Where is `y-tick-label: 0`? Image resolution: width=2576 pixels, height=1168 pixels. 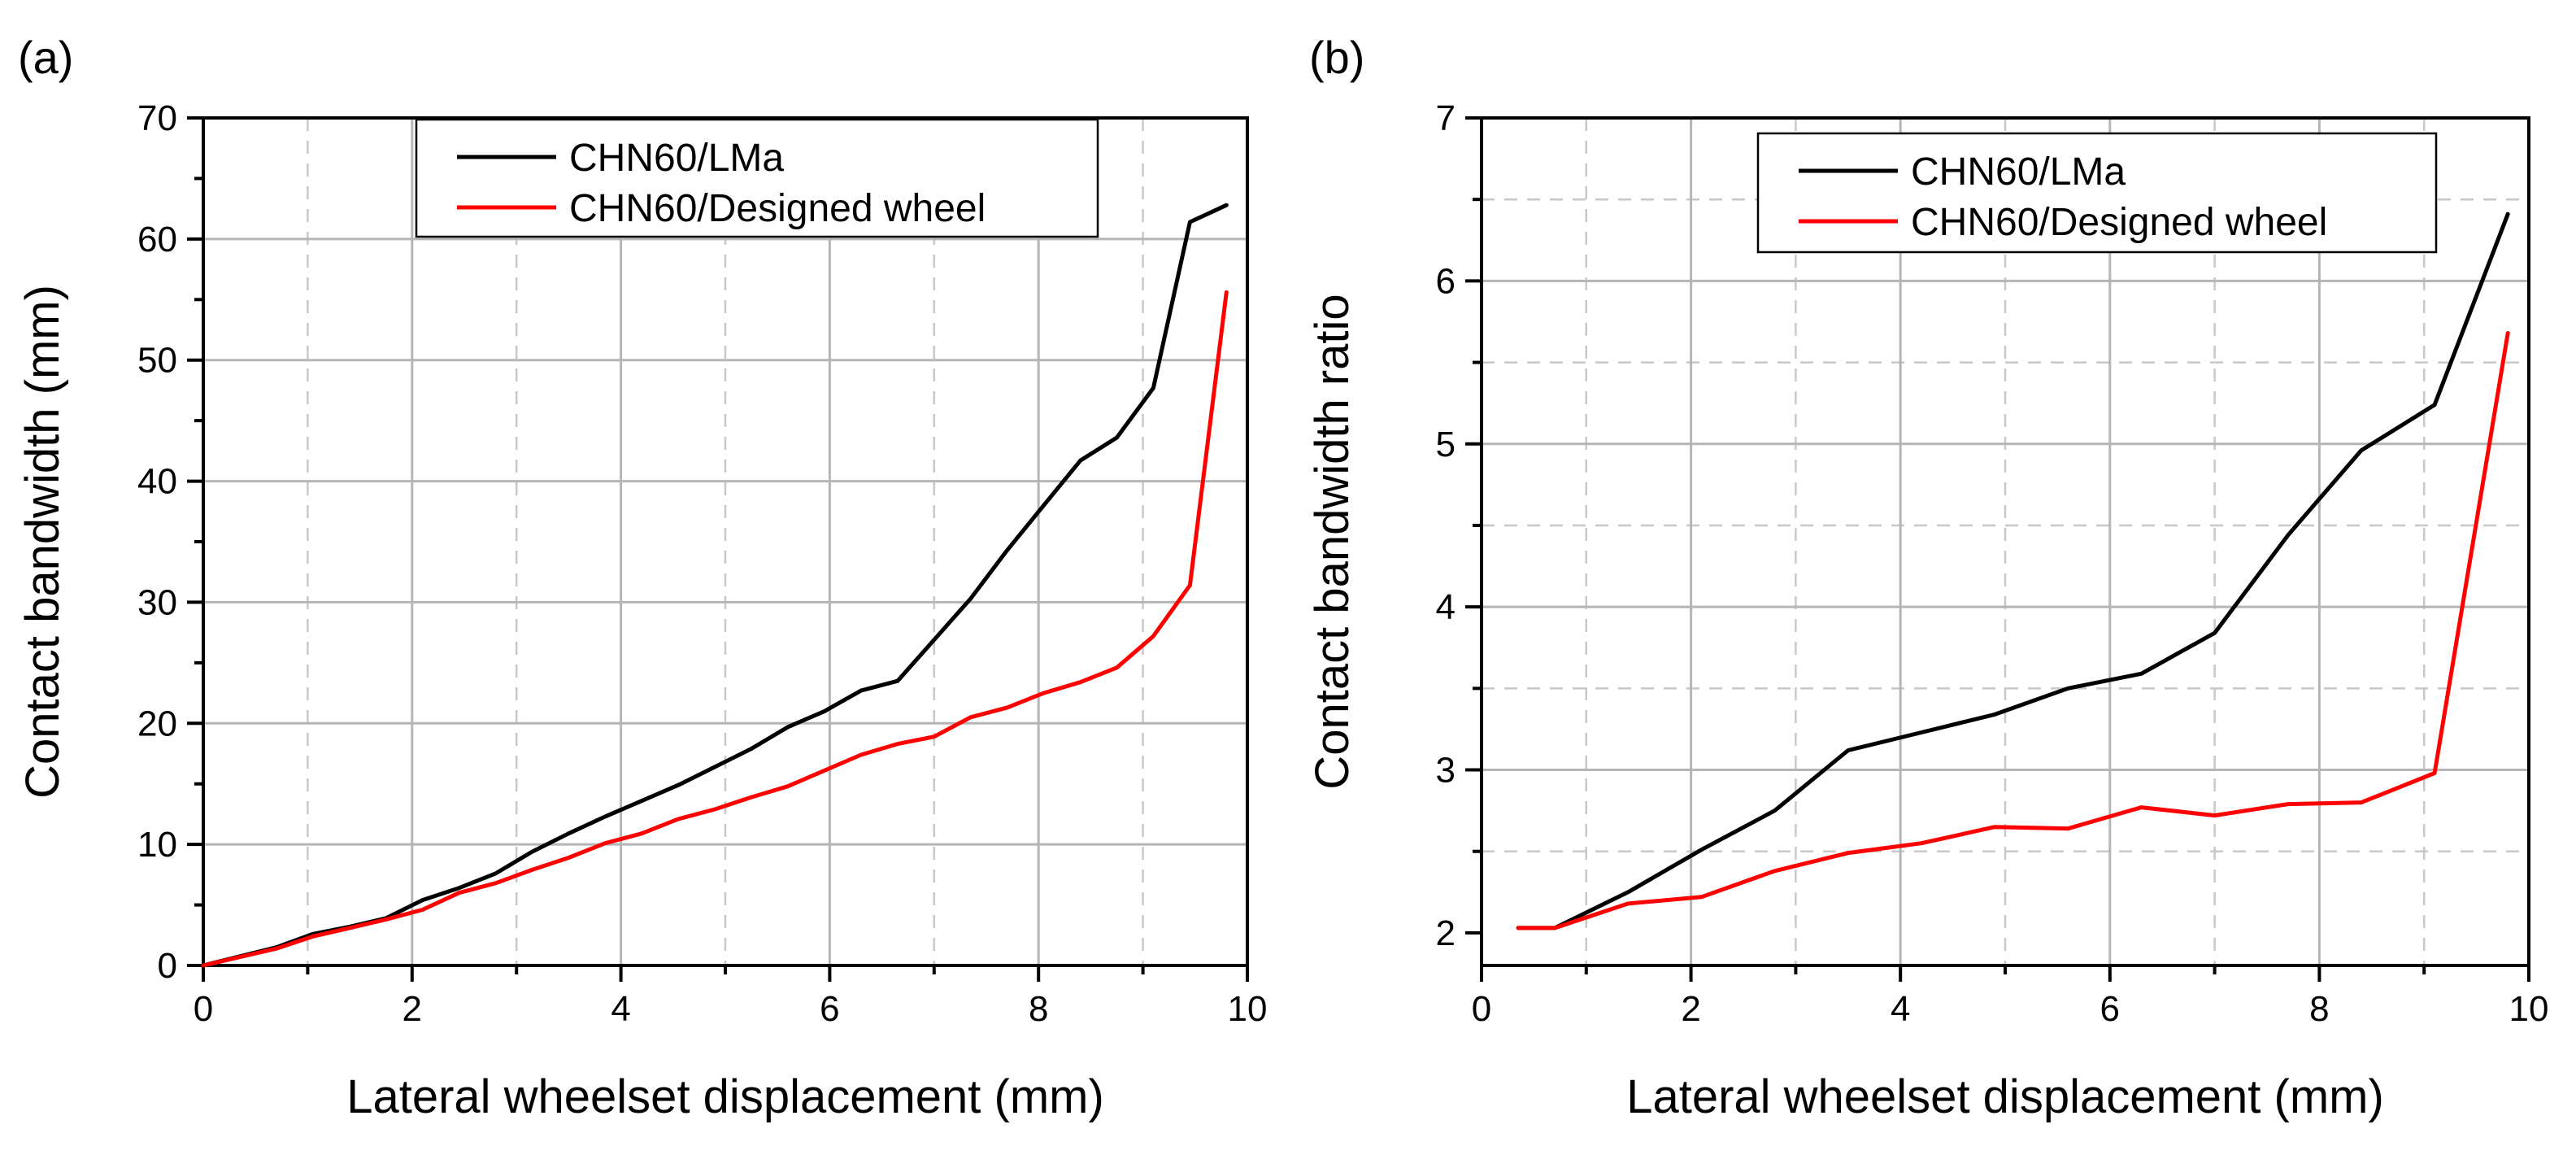 y-tick-label: 0 is located at coordinates (167, 966).